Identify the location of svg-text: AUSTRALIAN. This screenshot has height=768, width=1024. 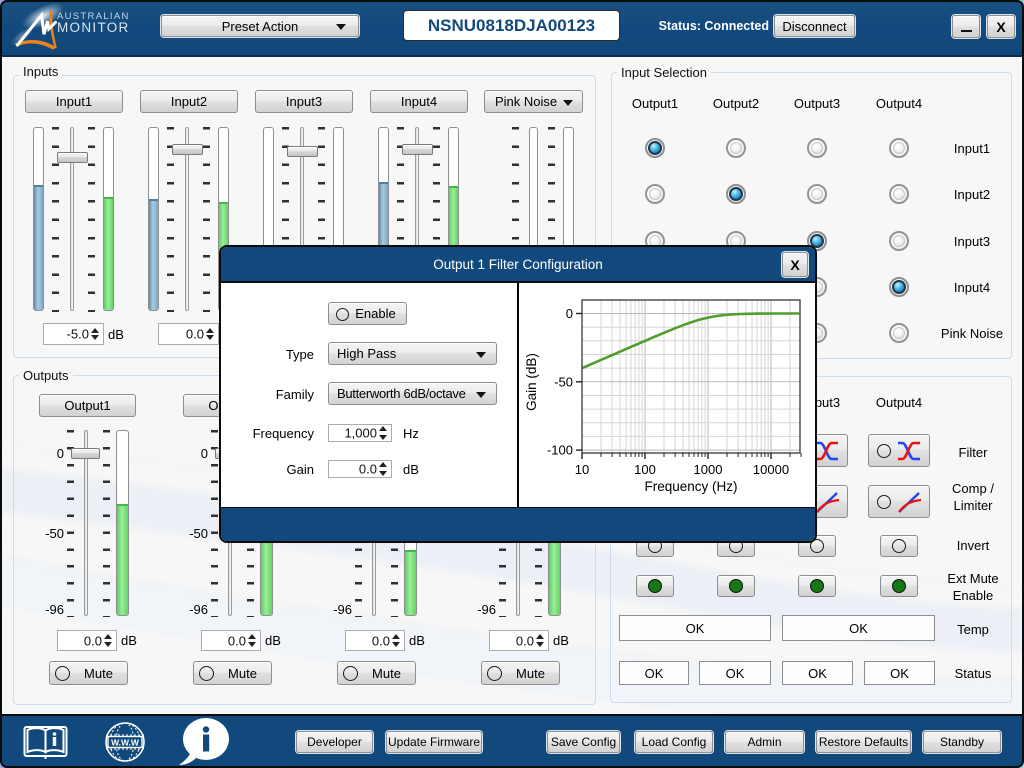
(93, 16).